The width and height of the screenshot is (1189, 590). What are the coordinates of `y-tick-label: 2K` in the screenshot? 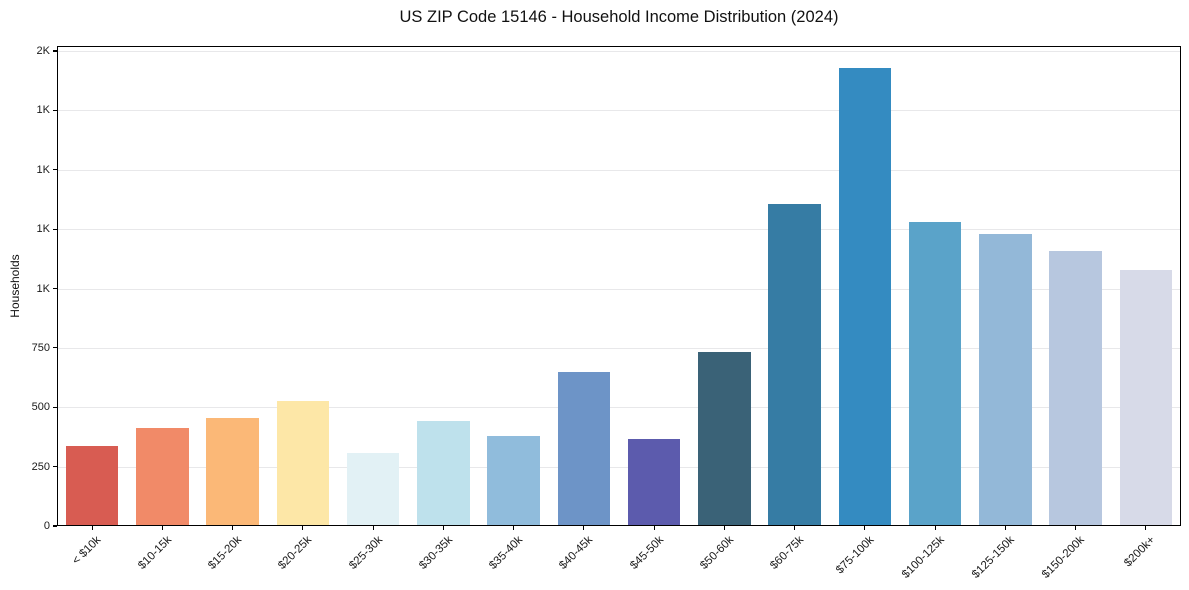 It's located at (43, 51).